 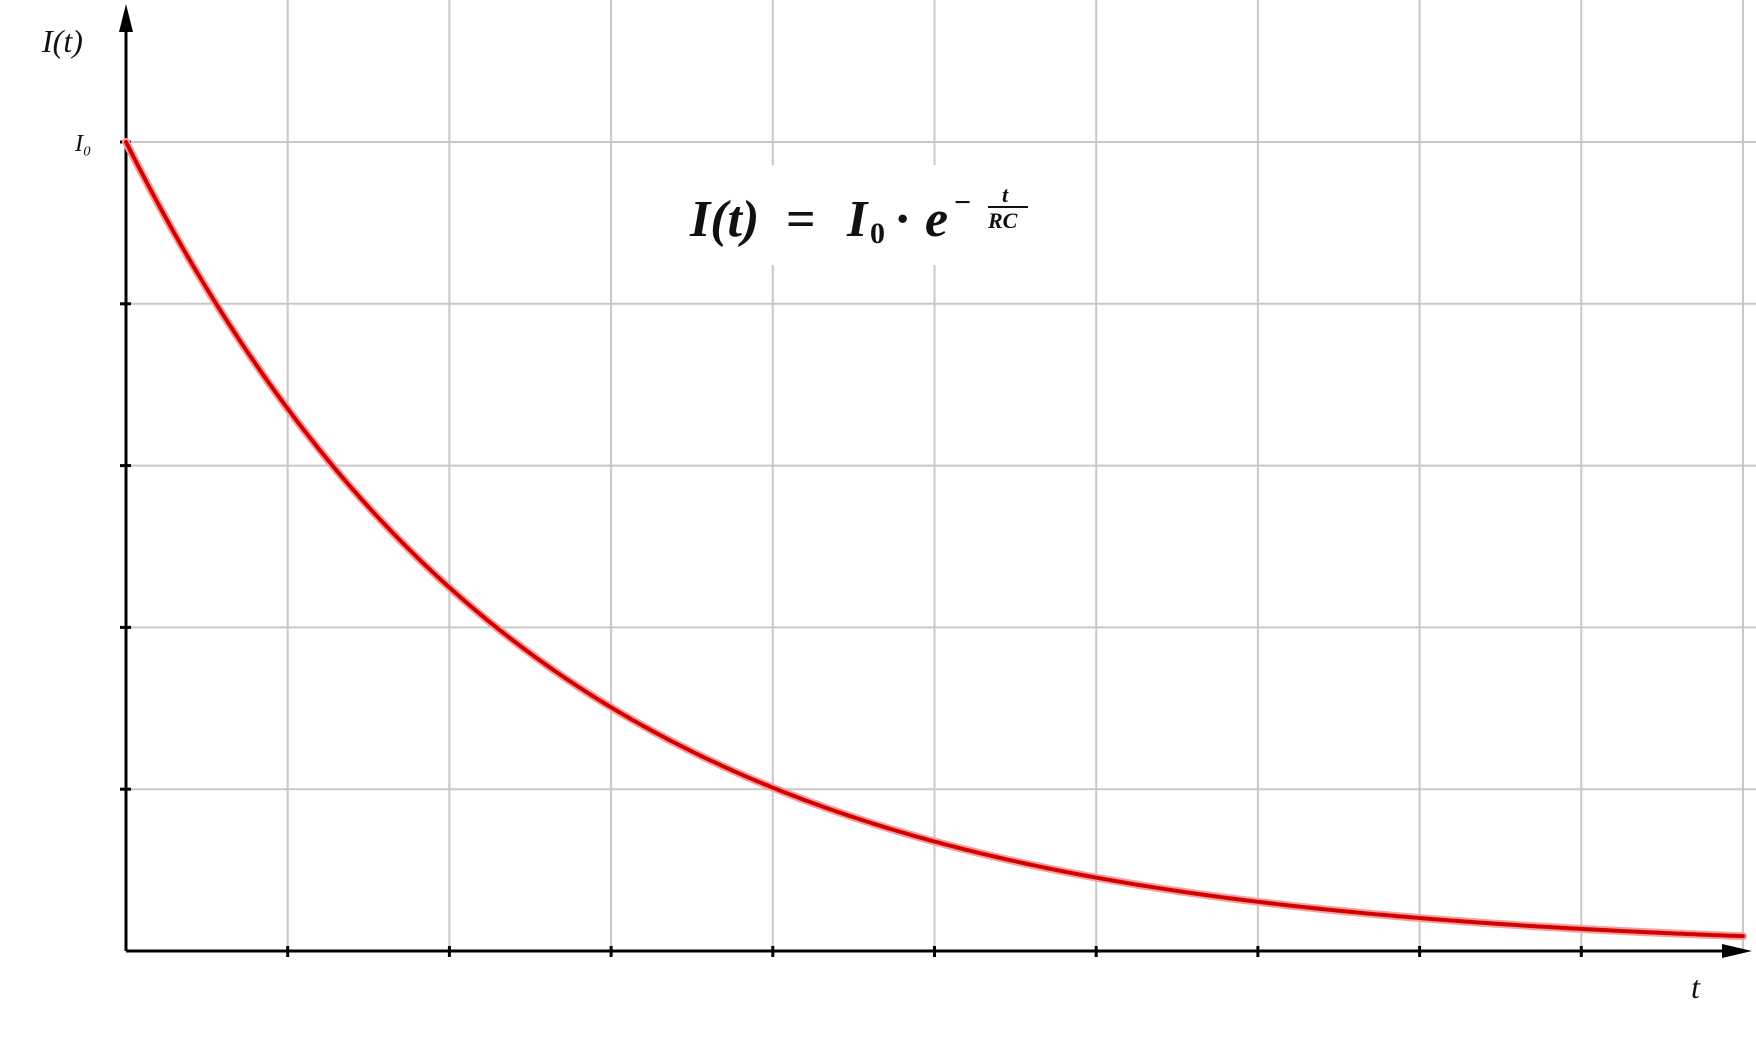 What do you see at coordinates (877, 233) in the screenshot?
I see `formula-base-subscript: 0` at bounding box center [877, 233].